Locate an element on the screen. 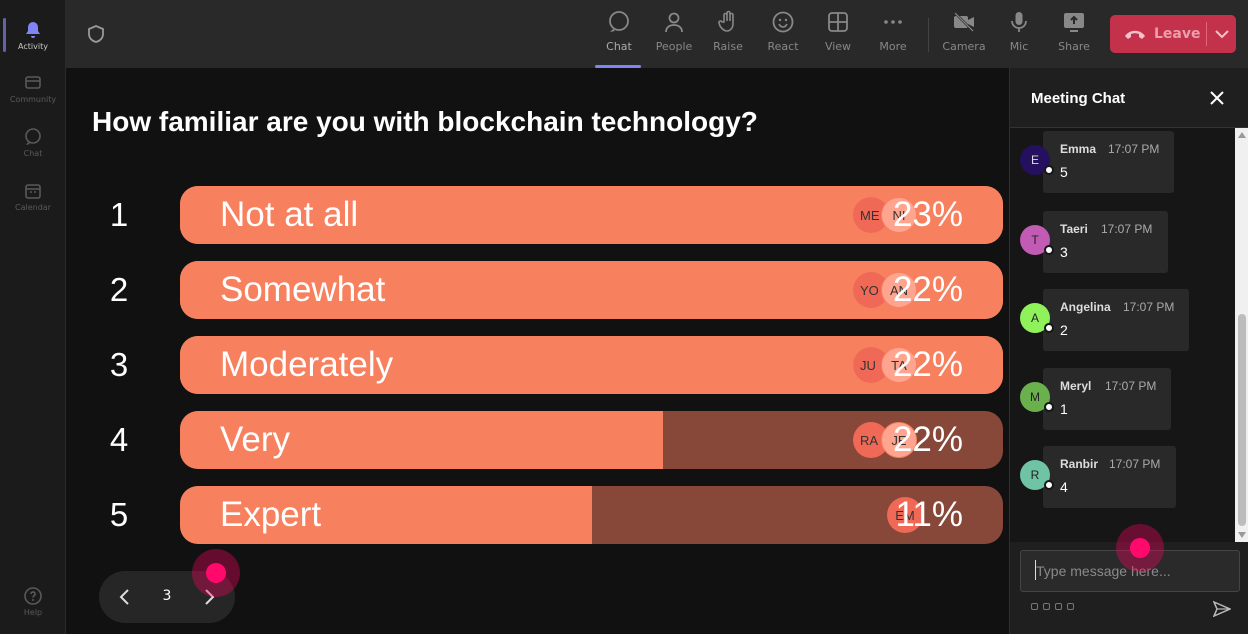 This screenshot has height=634, width=1248. chevron-right-icon is located at coordinates (209, 597).